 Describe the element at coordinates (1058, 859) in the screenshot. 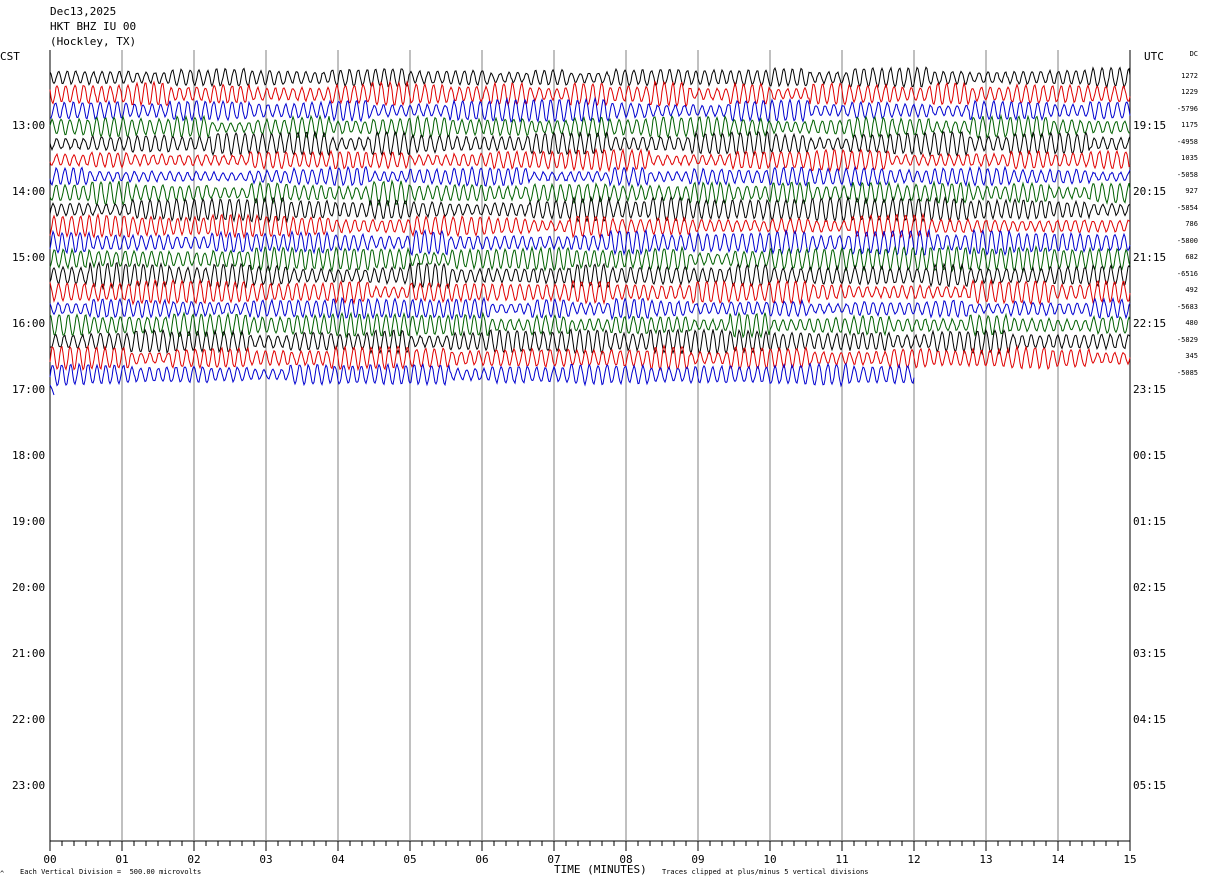

I see `x-tick-label: 14` at that location.